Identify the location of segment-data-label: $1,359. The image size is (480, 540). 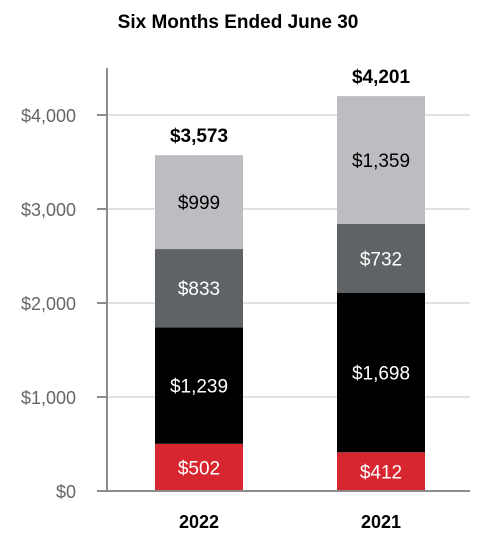
(381, 161).